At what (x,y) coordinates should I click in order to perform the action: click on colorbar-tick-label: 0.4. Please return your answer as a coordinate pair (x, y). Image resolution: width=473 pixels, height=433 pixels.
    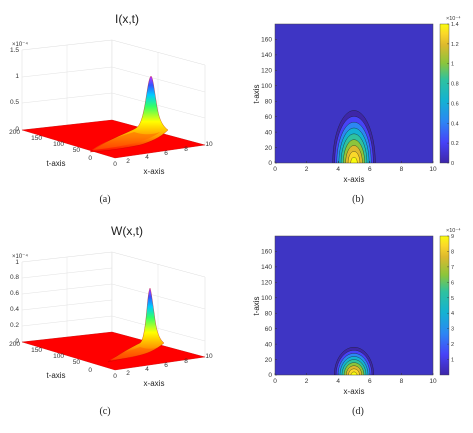
    Looking at the image, I should click on (455, 124).